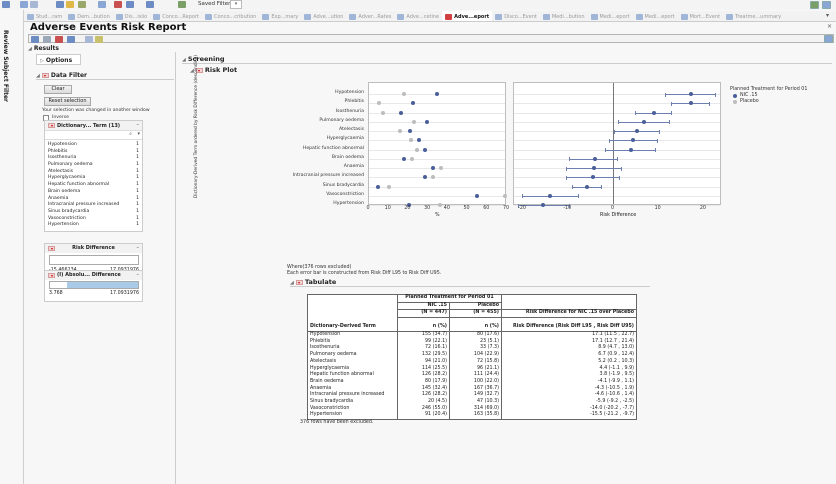 Image resolution: width=836 pixels, height=484 pixels. What do you see at coordinates (93, 225) in the screenshot?
I see `list-item: Hypertension 1` at bounding box center [93, 225].